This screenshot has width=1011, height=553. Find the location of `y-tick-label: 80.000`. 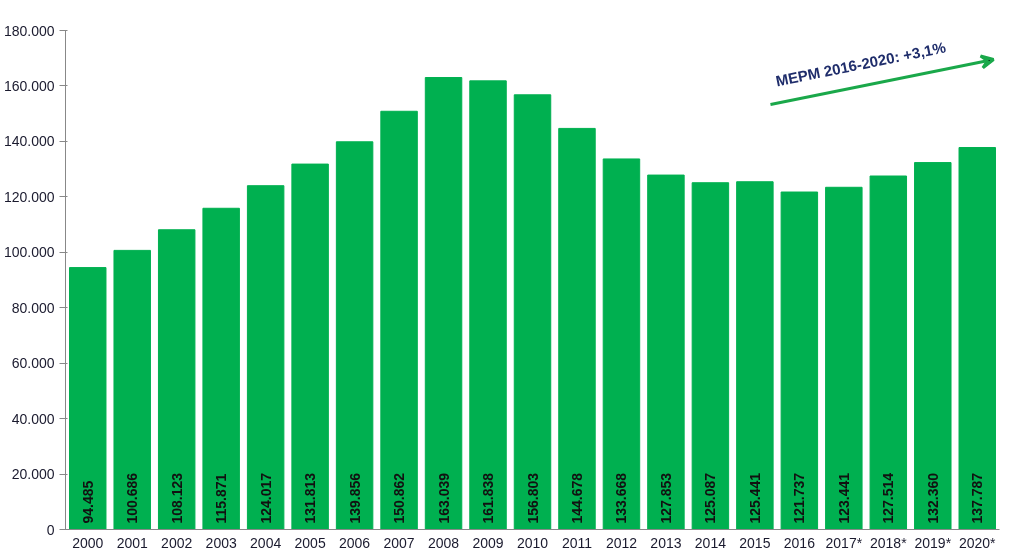

y-tick-label: 80.000 is located at coordinates (33, 307).